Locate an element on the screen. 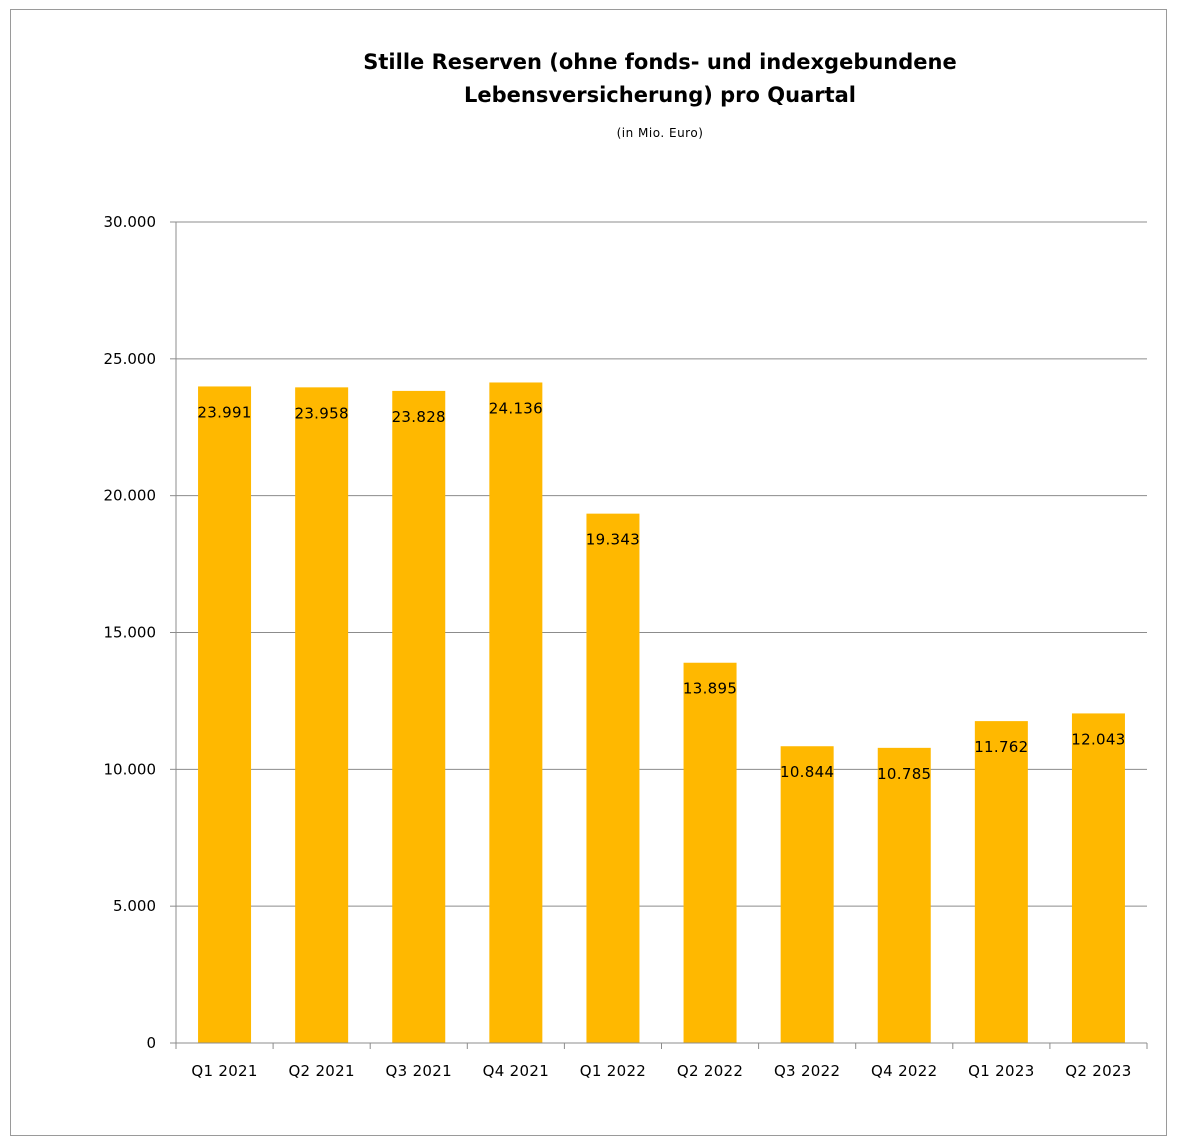  data-label: 23.991 is located at coordinates (224, 412).